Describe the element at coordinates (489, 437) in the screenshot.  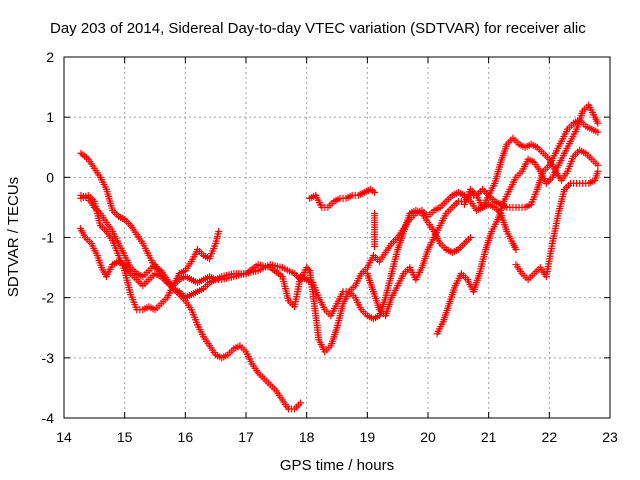
I see `x-tick-label: 21` at that location.